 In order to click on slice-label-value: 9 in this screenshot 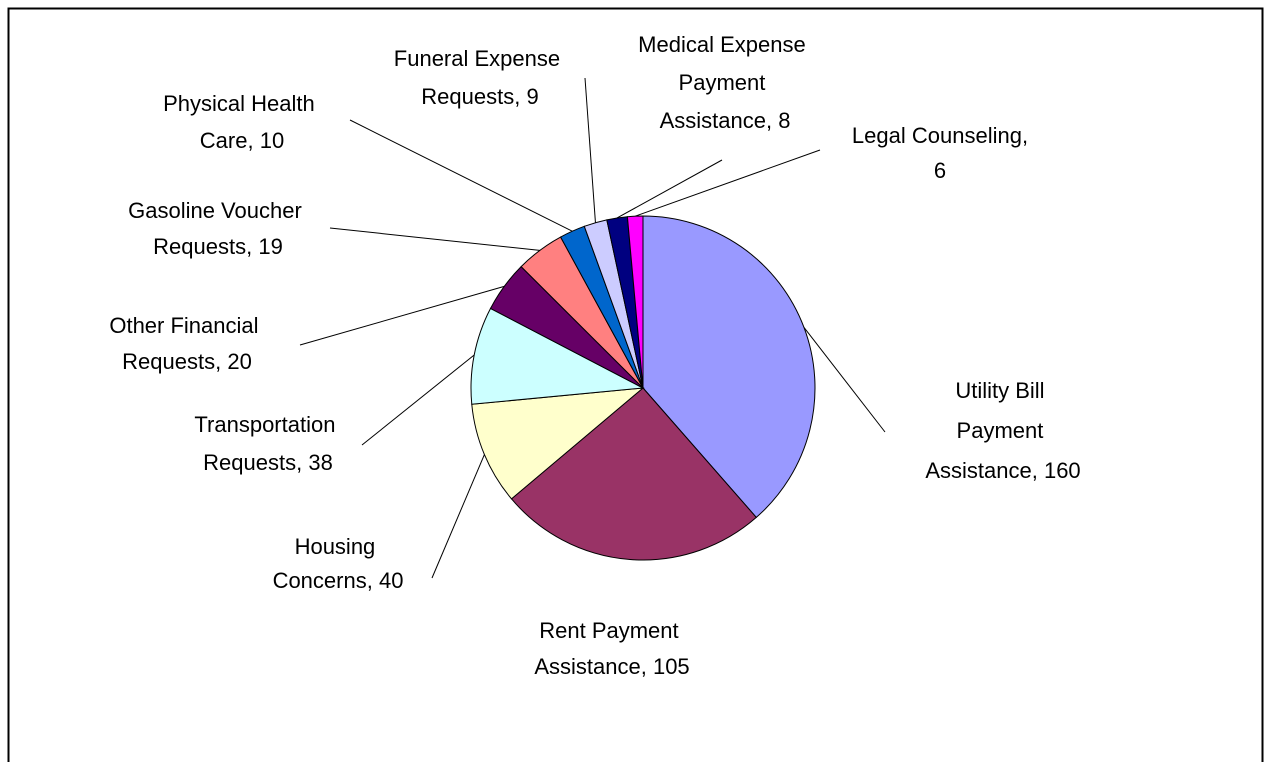, I will do `click(532, 96)`.